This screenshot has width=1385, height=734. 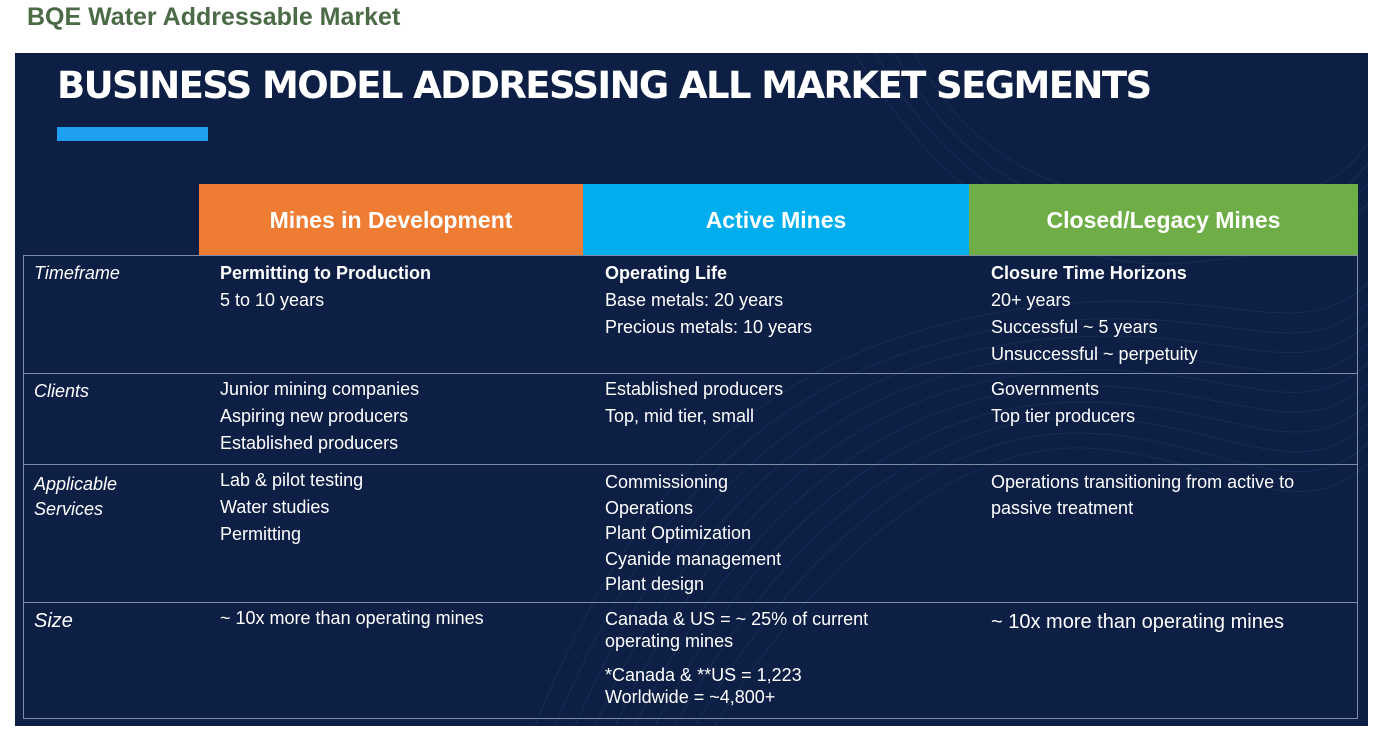 What do you see at coordinates (132, 134) in the screenshot?
I see `title-accent-bar` at bounding box center [132, 134].